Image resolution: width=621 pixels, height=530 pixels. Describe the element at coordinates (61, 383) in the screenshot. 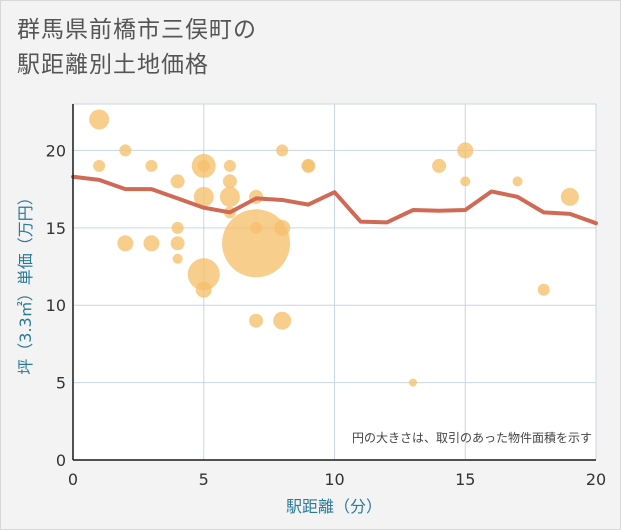

I see `y-tick-label-5: 5` at that location.